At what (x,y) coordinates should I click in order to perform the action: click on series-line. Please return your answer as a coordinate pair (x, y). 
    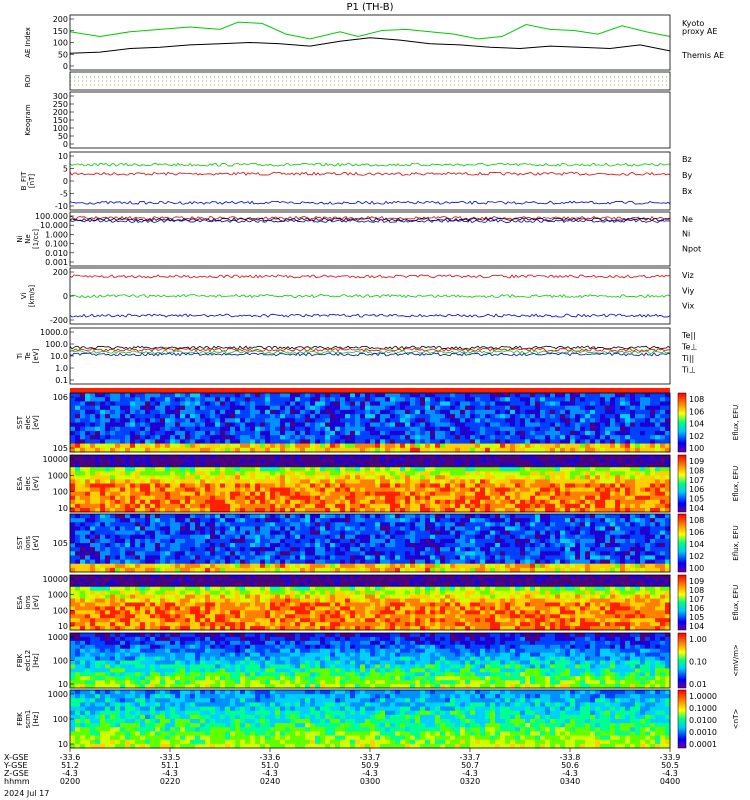
    Looking at the image, I should click on (370, 202).